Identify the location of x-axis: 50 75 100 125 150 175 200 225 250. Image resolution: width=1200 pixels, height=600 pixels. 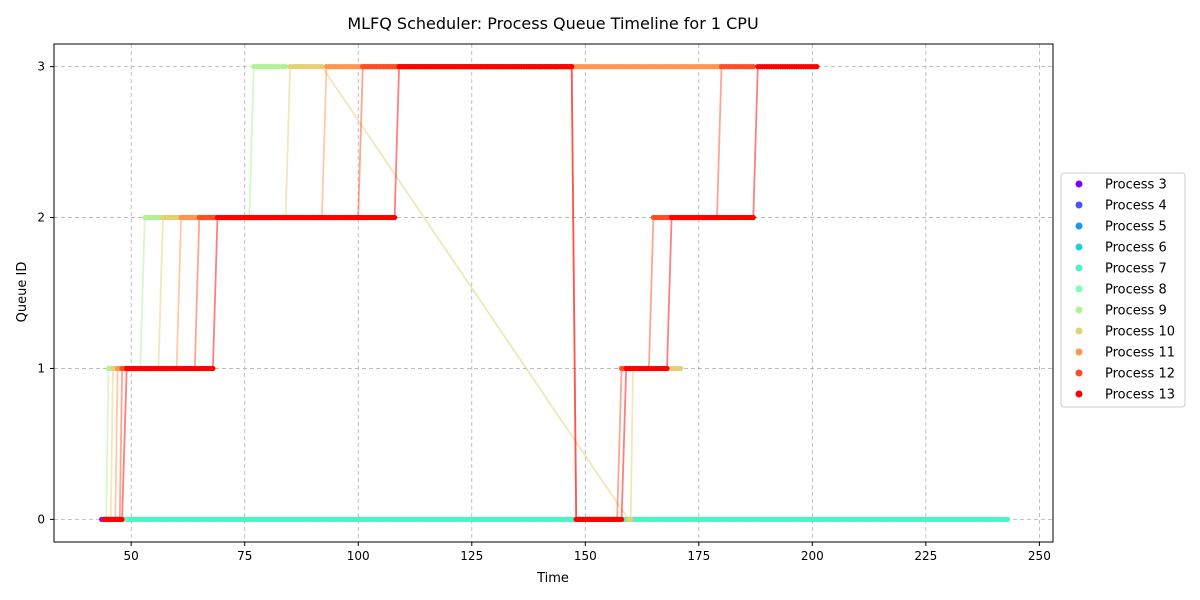
(587, 552).